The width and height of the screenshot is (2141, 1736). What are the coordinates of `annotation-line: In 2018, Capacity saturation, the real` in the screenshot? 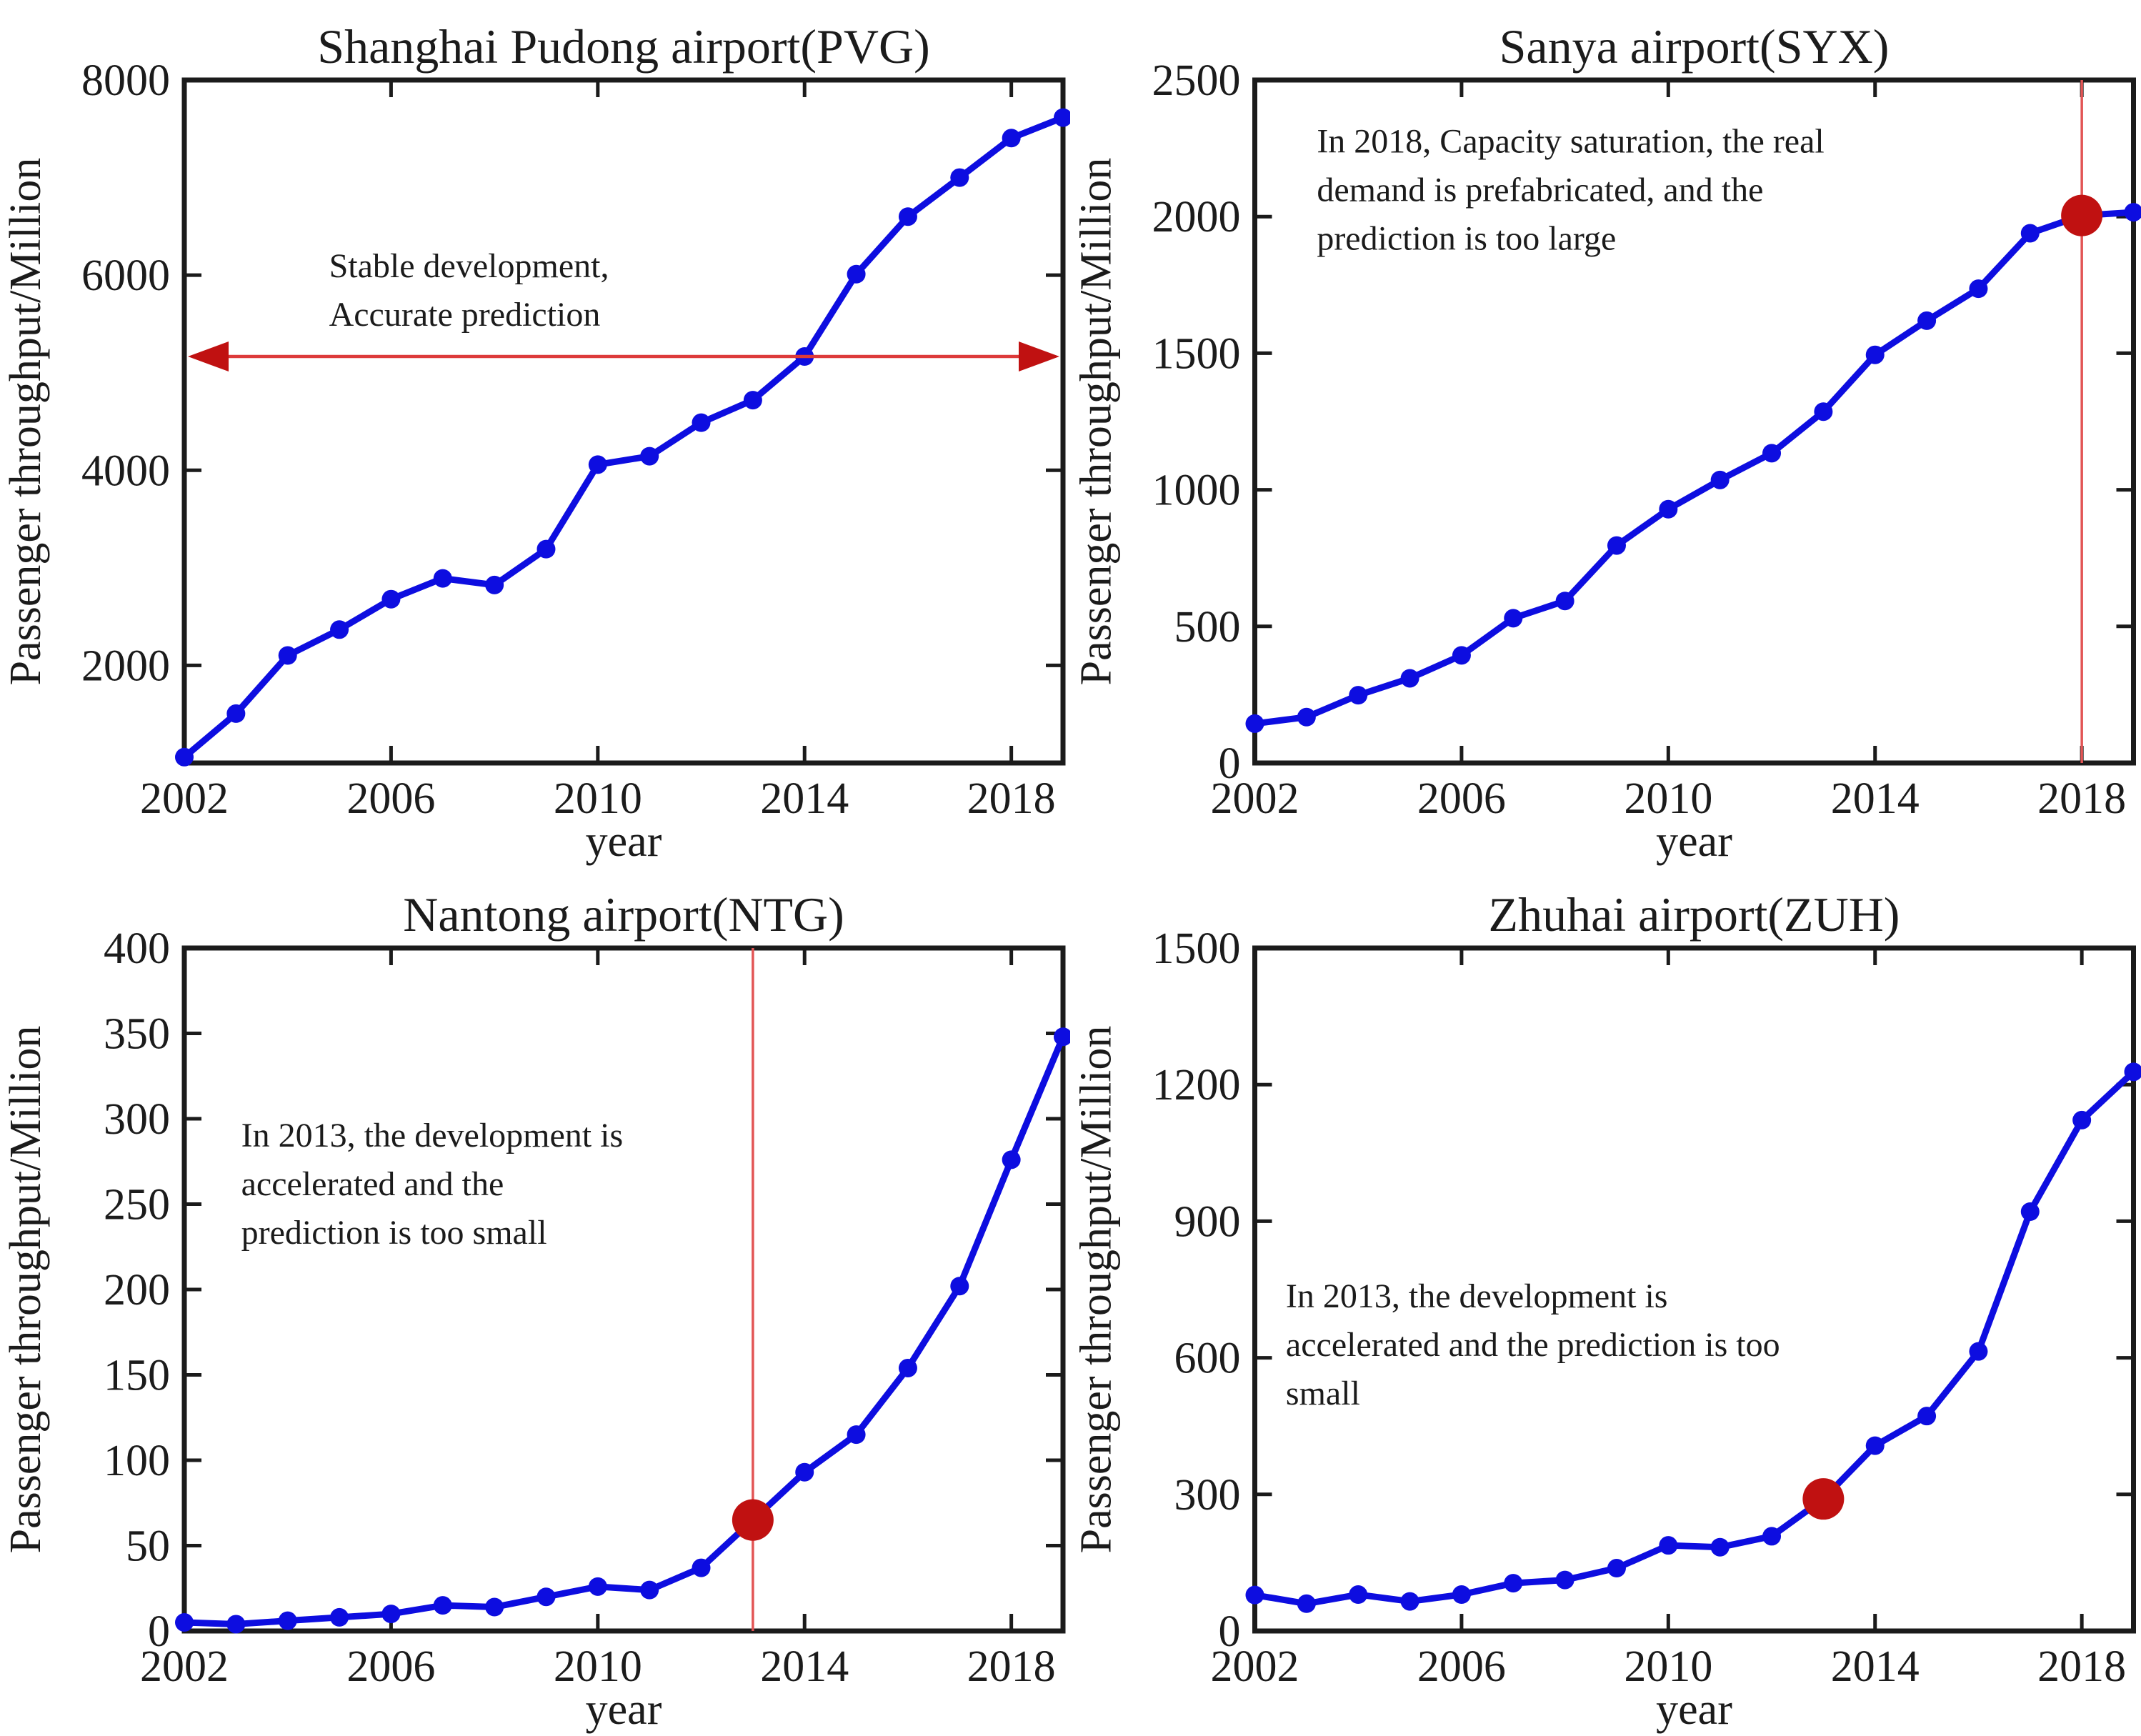 It's located at (1570, 141).